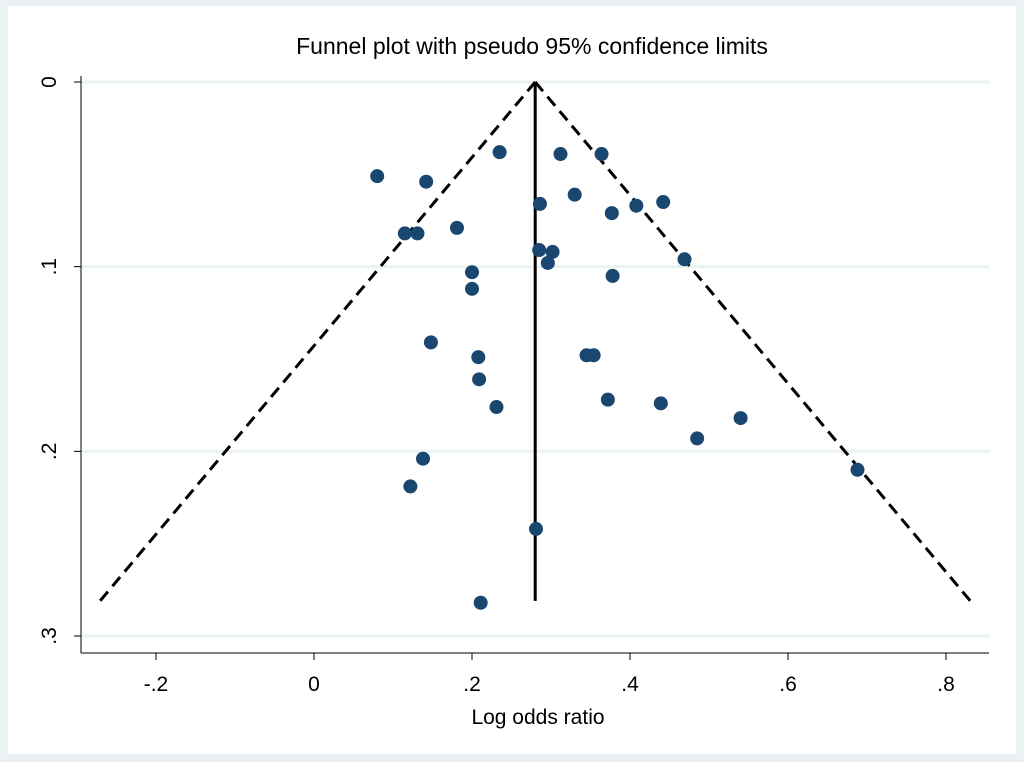  What do you see at coordinates (630, 684) in the screenshot?
I see `x-tick-label-3: .4` at bounding box center [630, 684].